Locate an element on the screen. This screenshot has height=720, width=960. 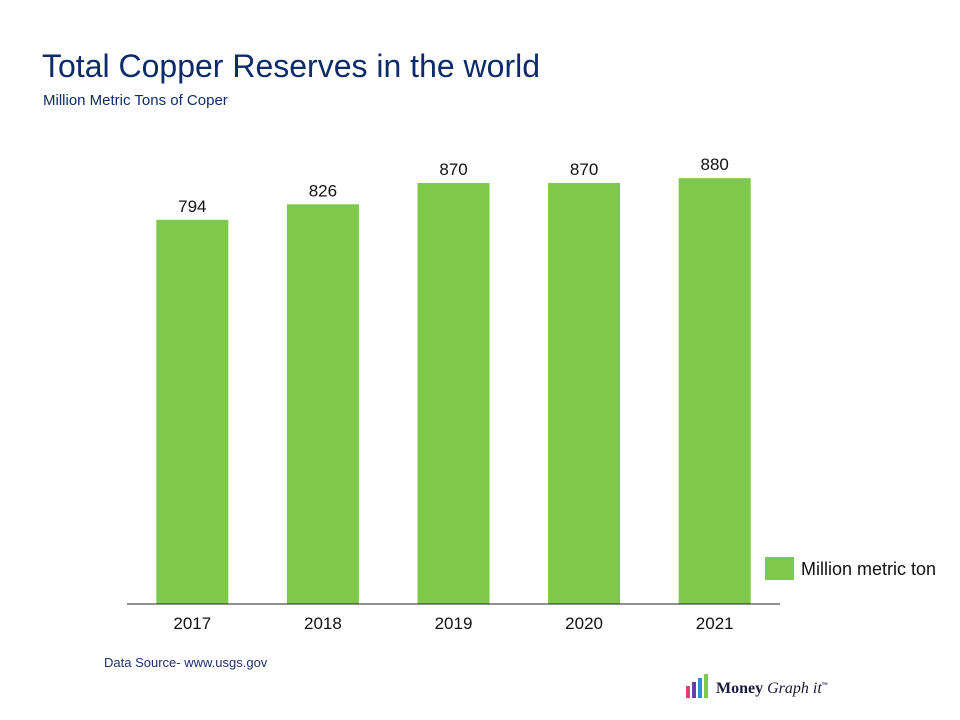
money-graph-it-logo: Money Graph it™ is located at coordinates (757, 686).